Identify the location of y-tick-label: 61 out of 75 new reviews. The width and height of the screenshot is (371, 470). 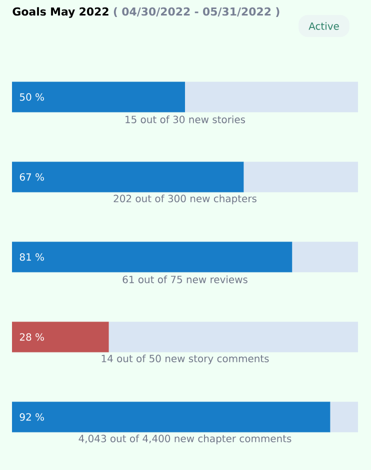
(185, 280).